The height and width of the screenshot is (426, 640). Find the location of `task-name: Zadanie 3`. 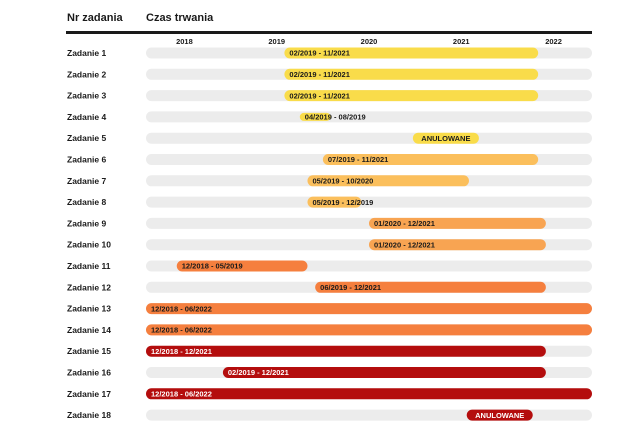

task-name: Zadanie 3 is located at coordinates (86, 96).